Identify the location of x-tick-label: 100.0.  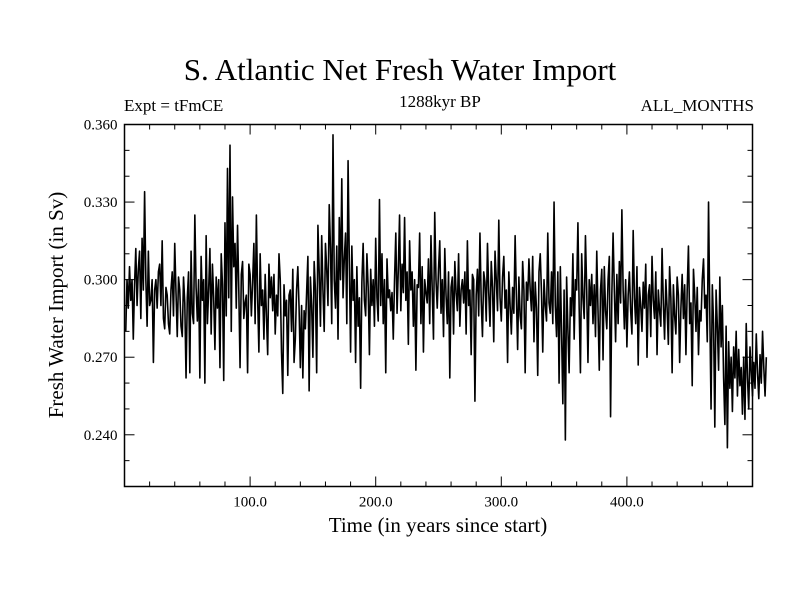
(250, 503).